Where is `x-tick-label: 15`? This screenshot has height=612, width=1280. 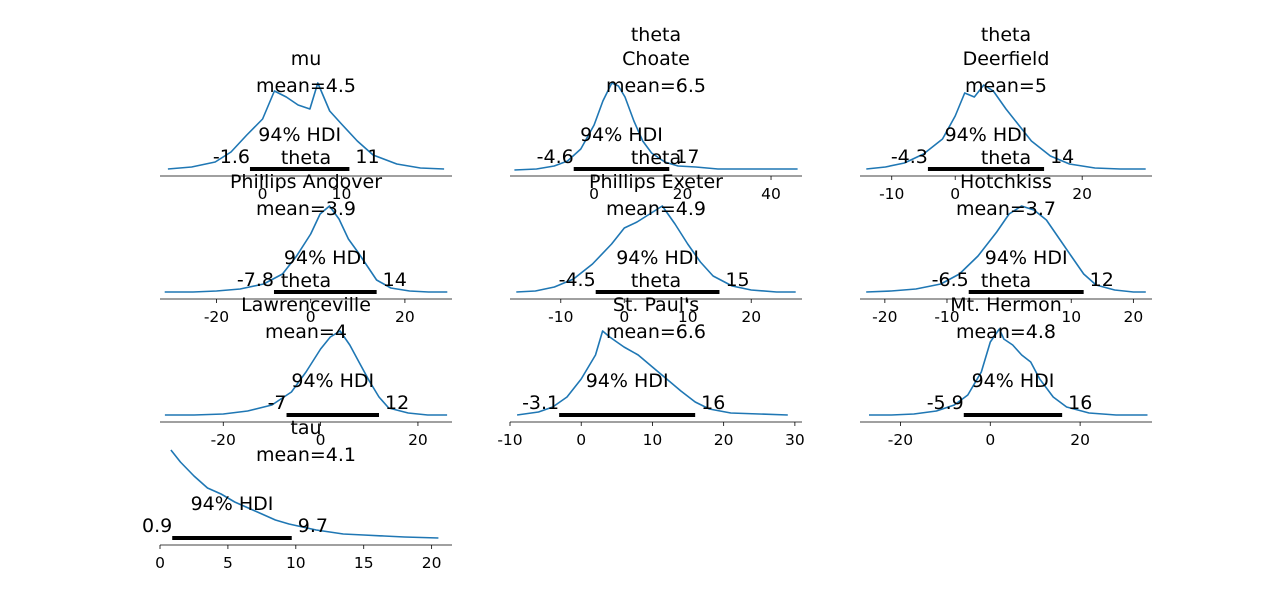
x-tick-label: 15 is located at coordinates (364, 563).